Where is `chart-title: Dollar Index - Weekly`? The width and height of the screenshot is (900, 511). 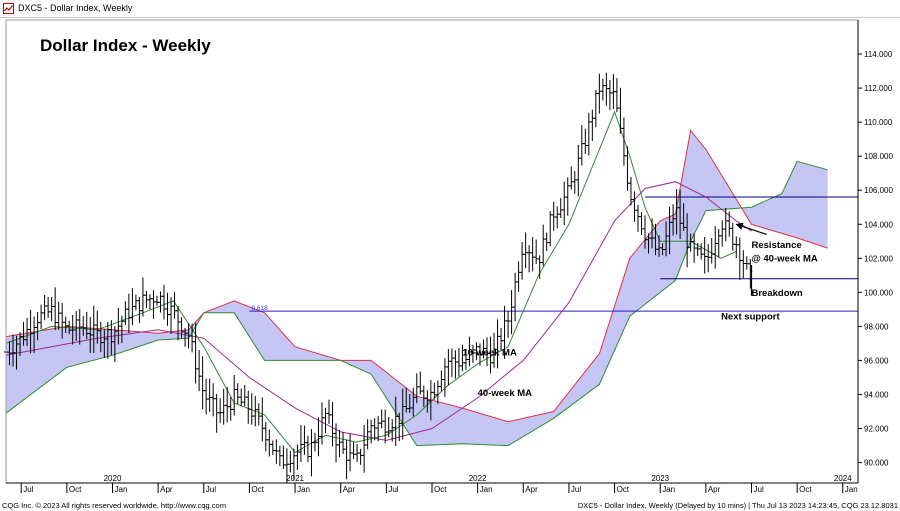 chart-title: Dollar Index - Weekly is located at coordinates (125, 45).